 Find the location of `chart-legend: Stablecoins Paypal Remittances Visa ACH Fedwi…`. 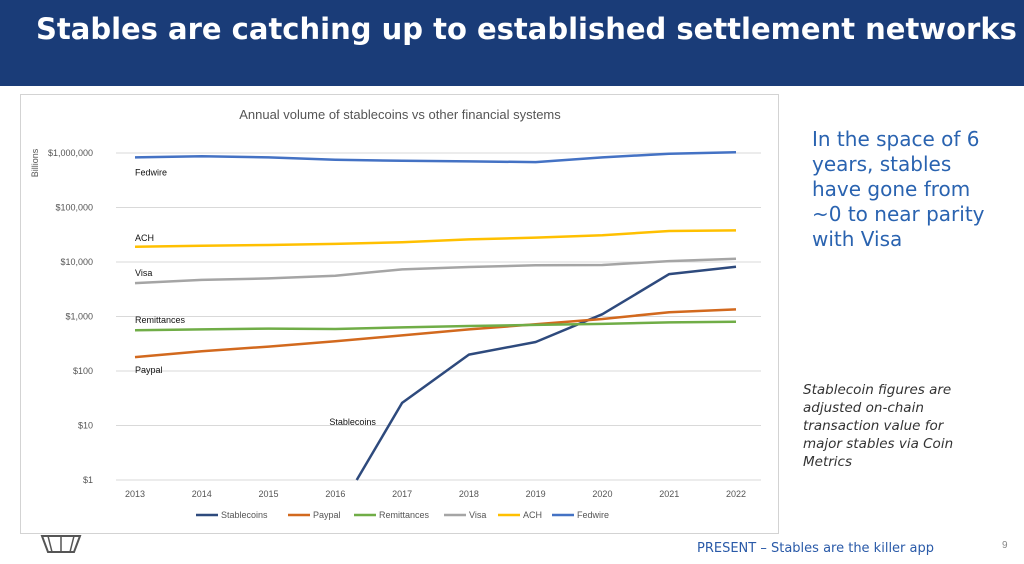

chart-legend: Stablecoins Paypal Remittances Visa ACH Fedwi… is located at coordinates (402, 515).